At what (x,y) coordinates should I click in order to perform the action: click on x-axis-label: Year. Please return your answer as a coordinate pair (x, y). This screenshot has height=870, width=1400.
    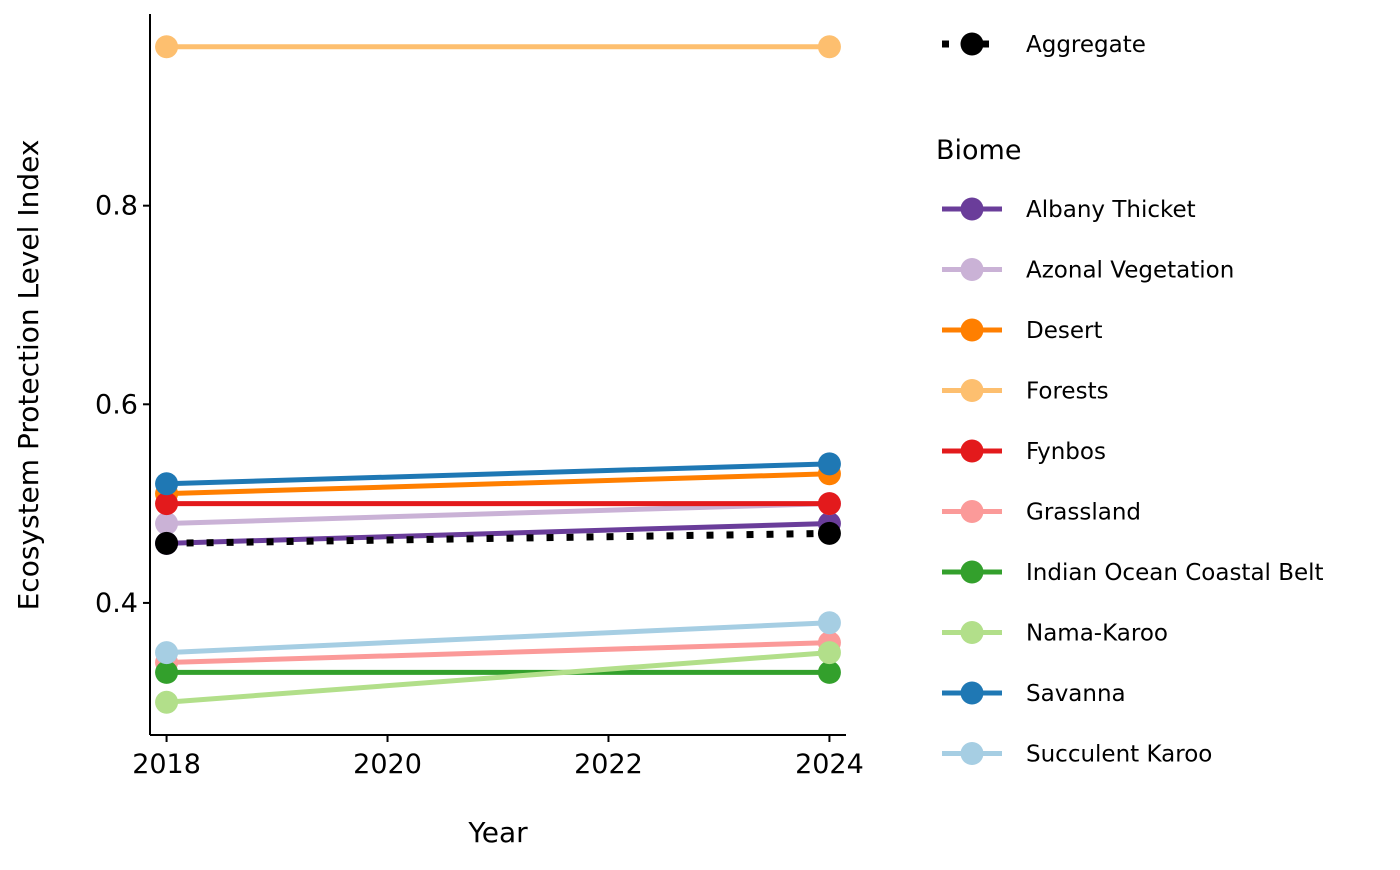
    Looking at the image, I should click on (497, 832).